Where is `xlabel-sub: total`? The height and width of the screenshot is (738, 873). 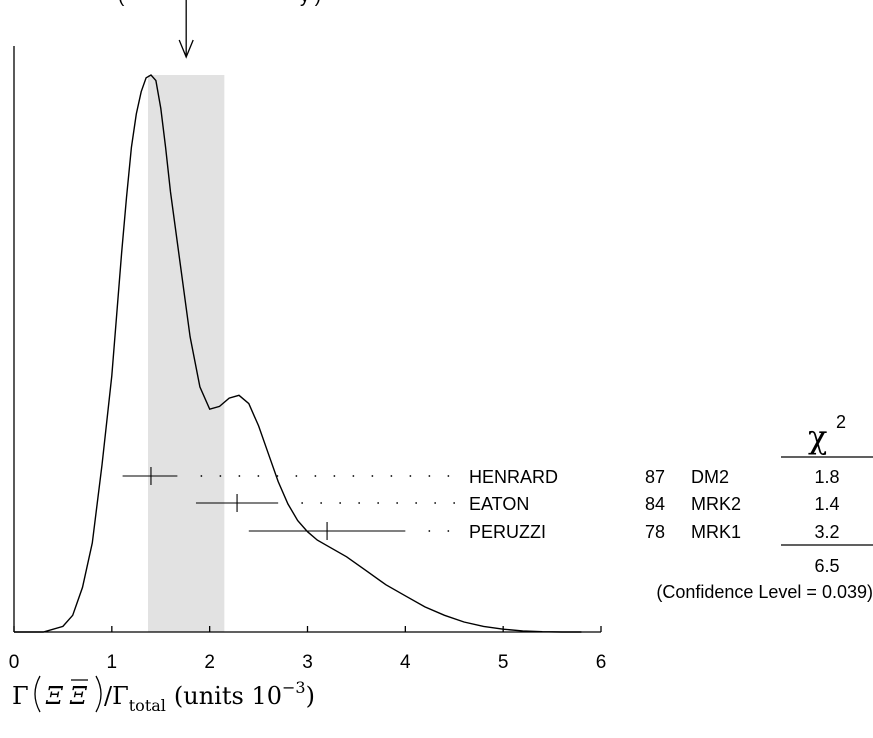 xlabel-sub: total is located at coordinates (147, 705).